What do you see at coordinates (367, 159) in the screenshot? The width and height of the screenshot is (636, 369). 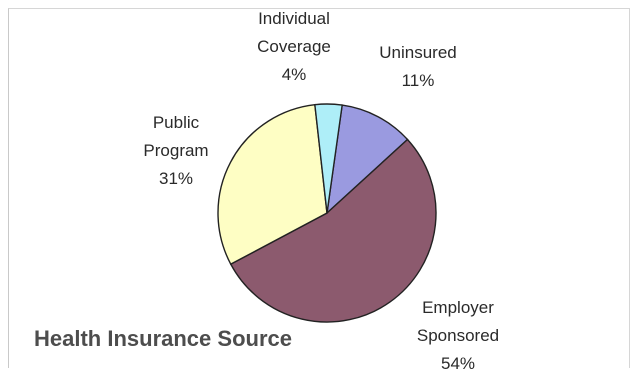 I see `pie-slice-uninsured` at bounding box center [367, 159].